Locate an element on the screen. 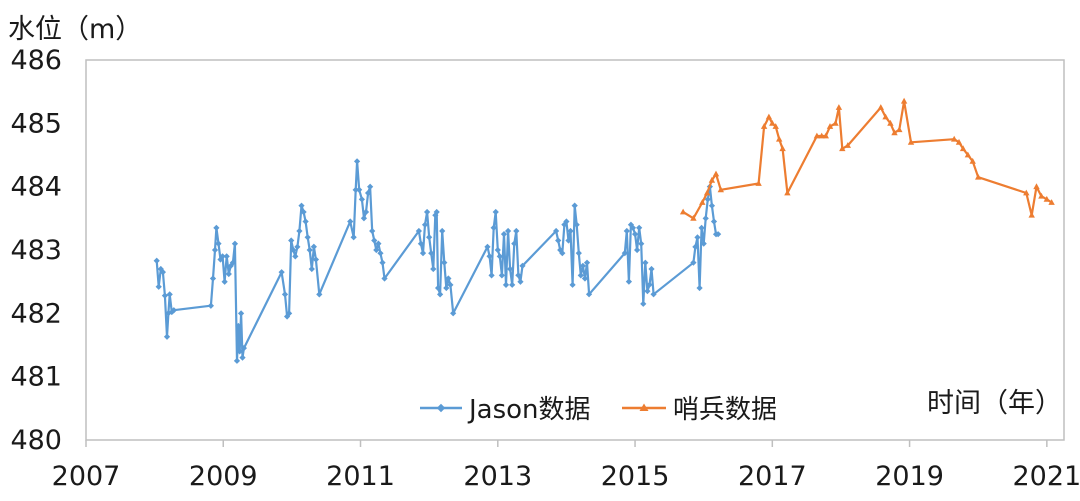  legend-item-jason: Jason数据 is located at coordinates (505, 410).